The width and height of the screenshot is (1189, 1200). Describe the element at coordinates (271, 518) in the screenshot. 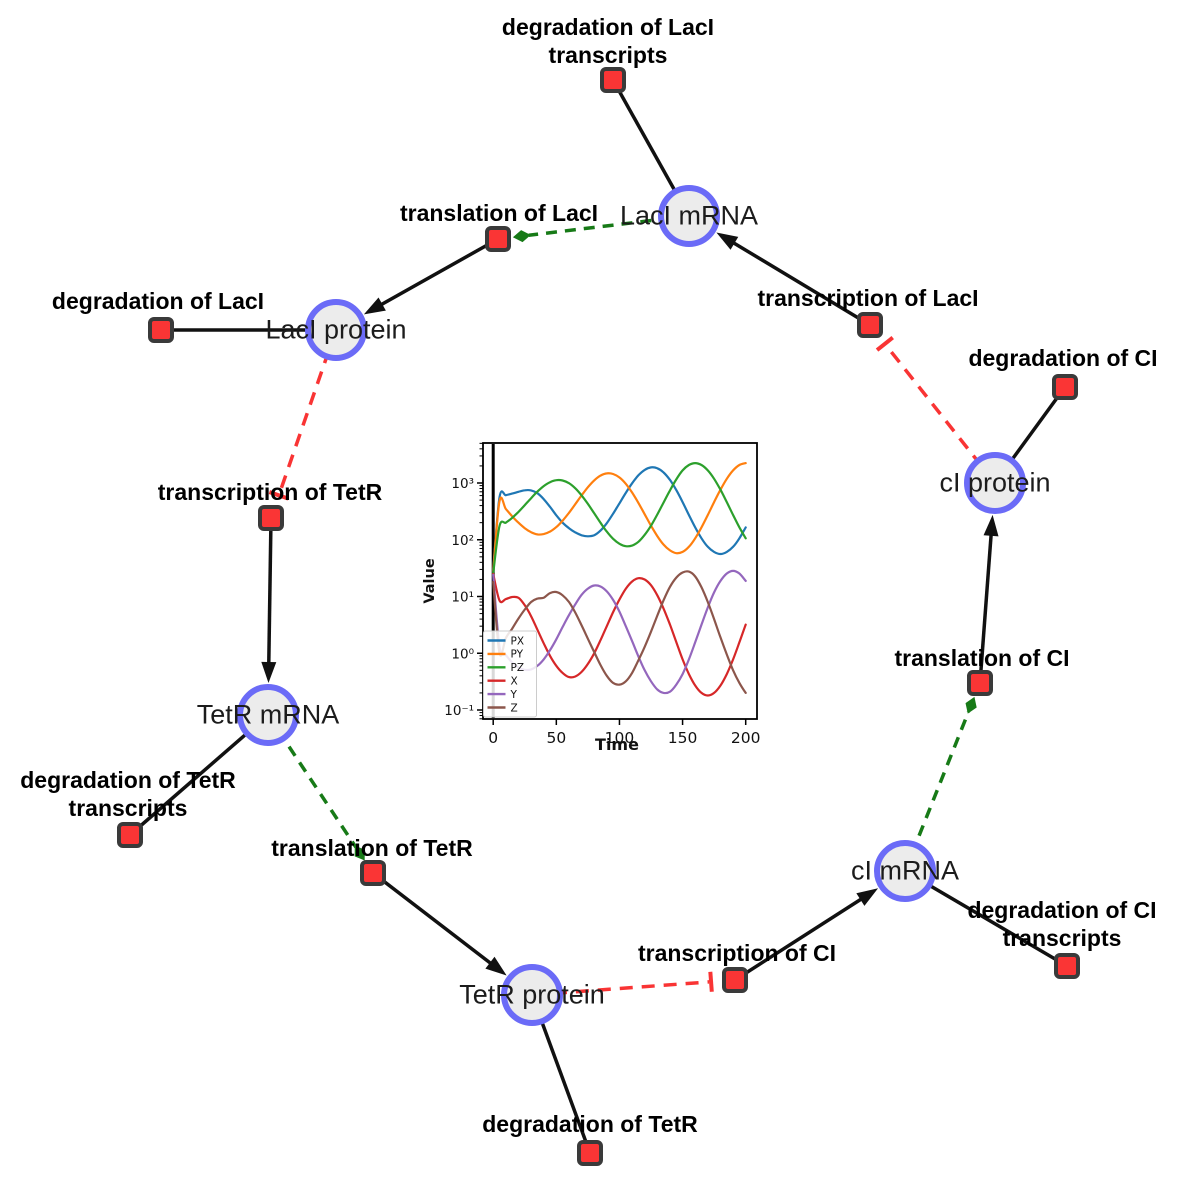

I see `reaction-node-tx-tetr` at that location.